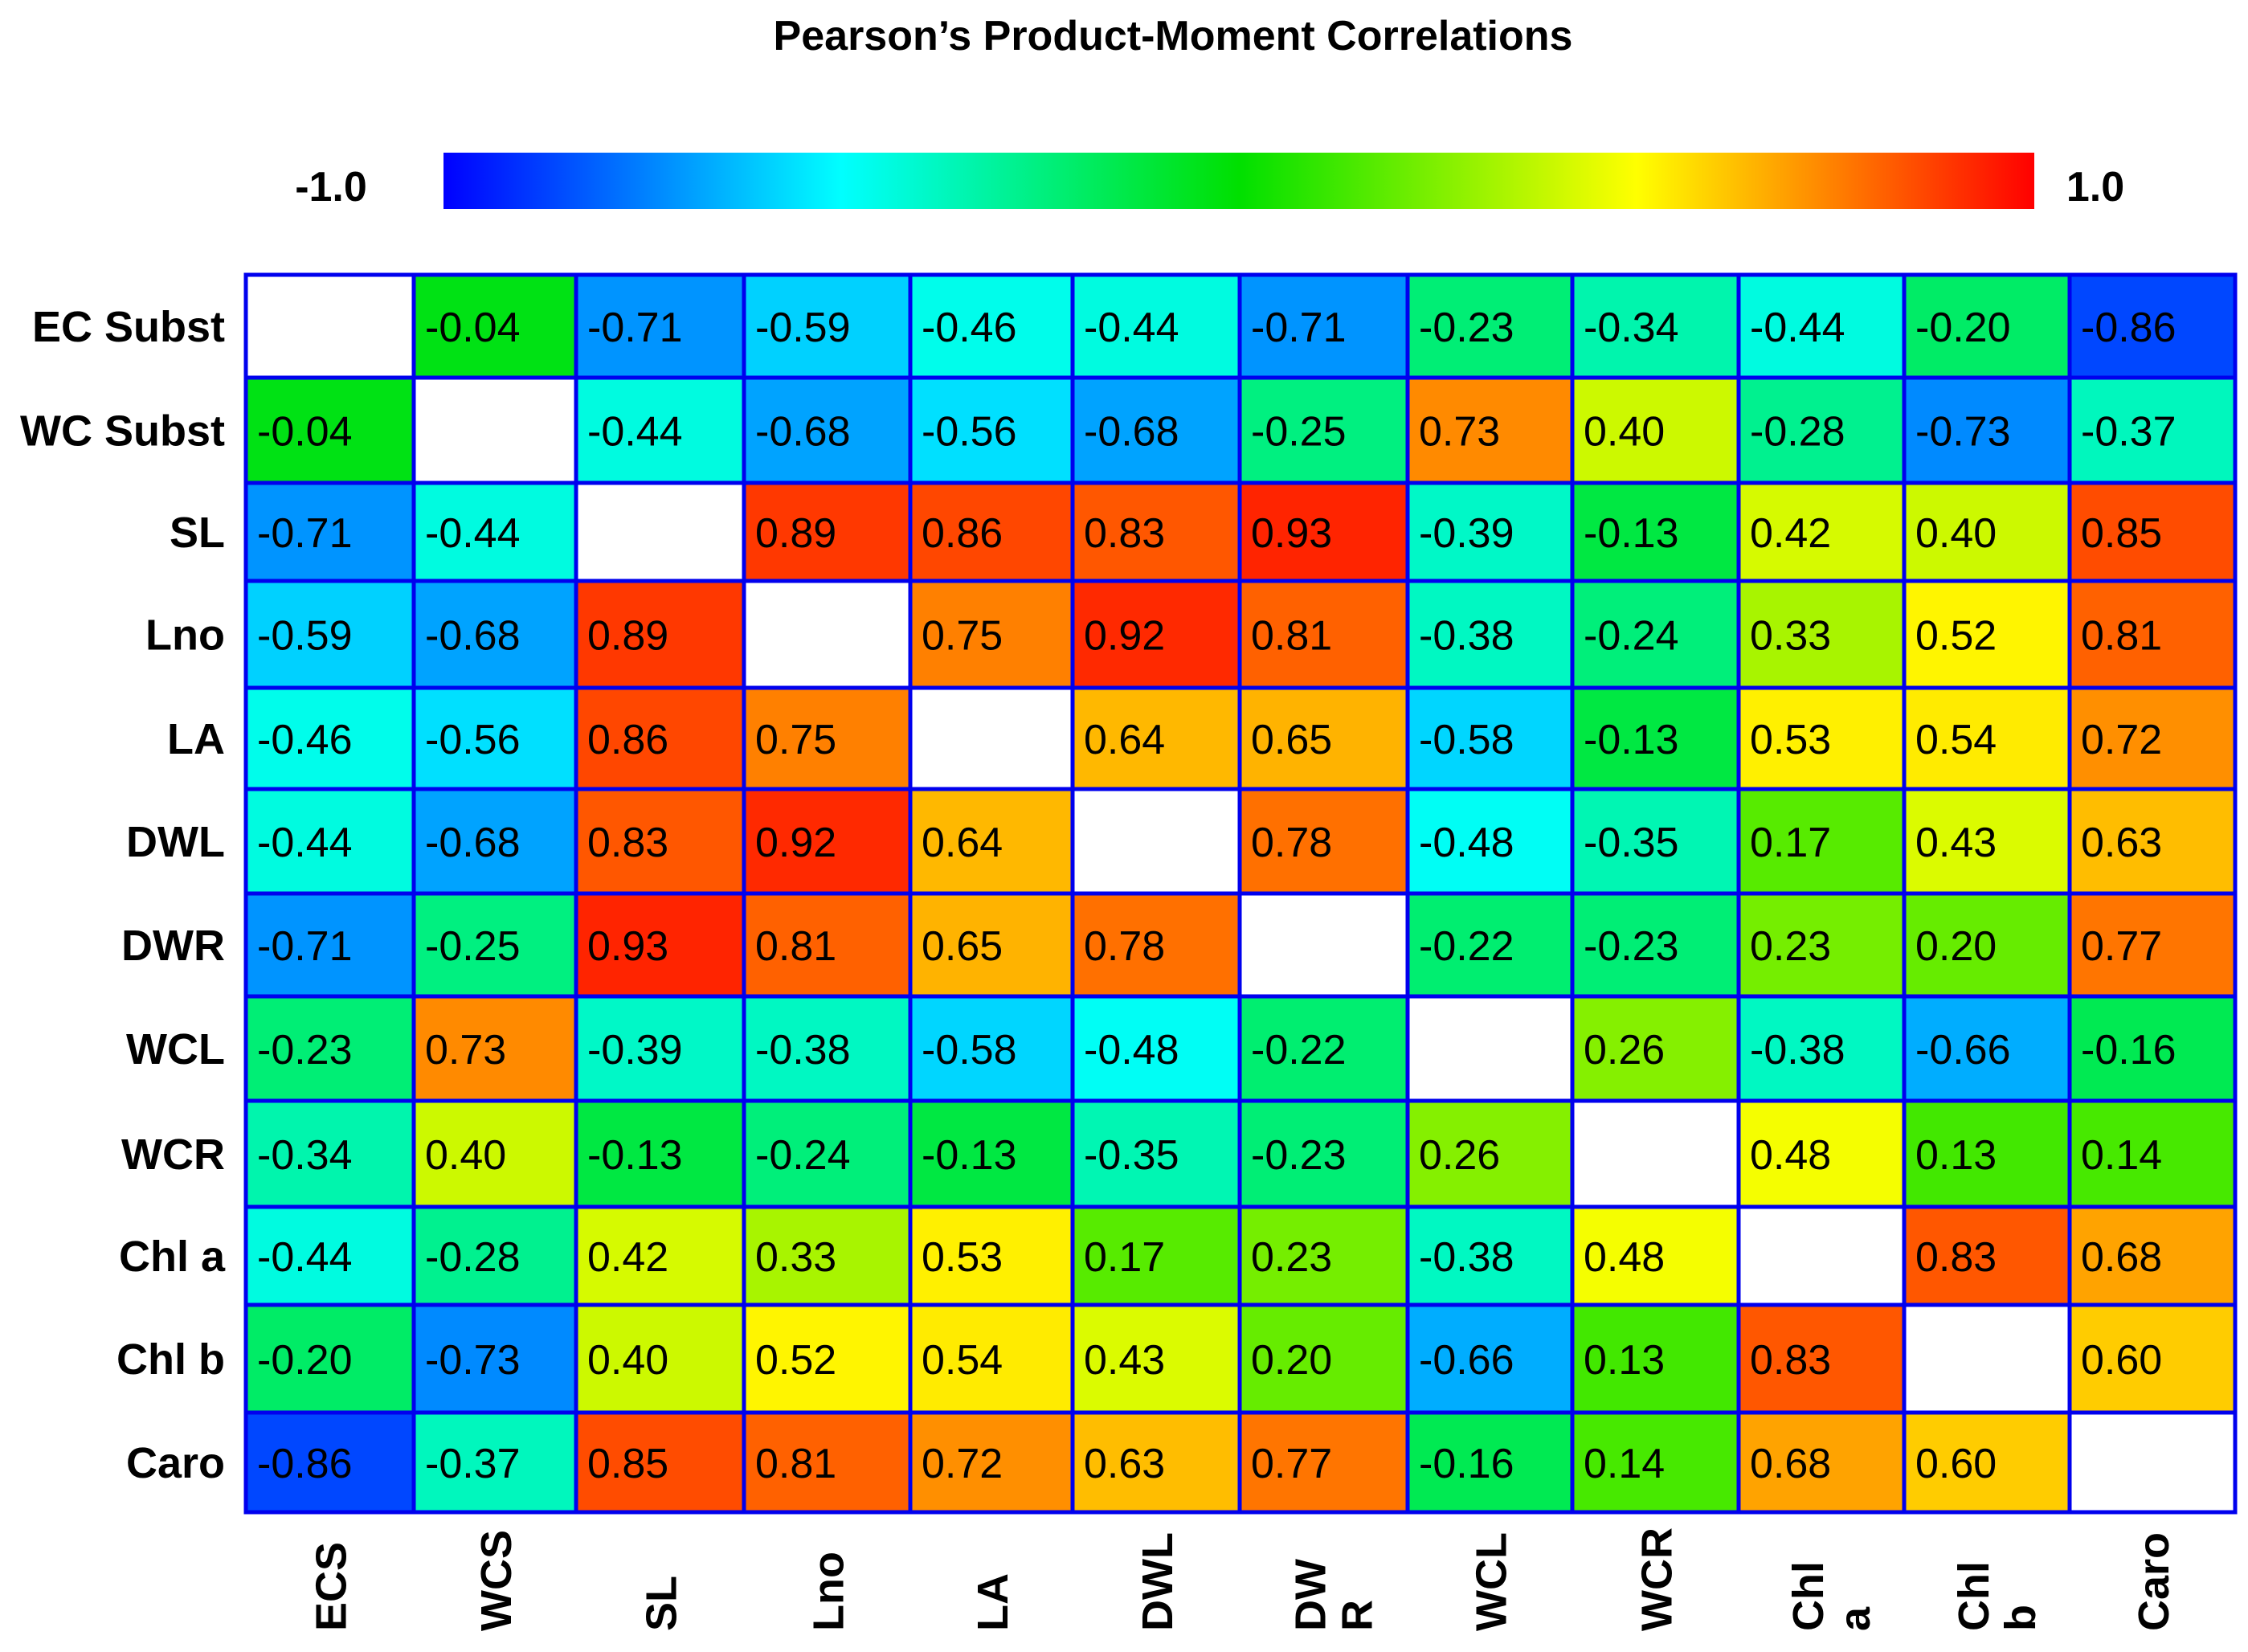 The image size is (2248, 1652). What do you see at coordinates (473, 1464) in the screenshot?
I see `cell-value-label: -0.37` at bounding box center [473, 1464].